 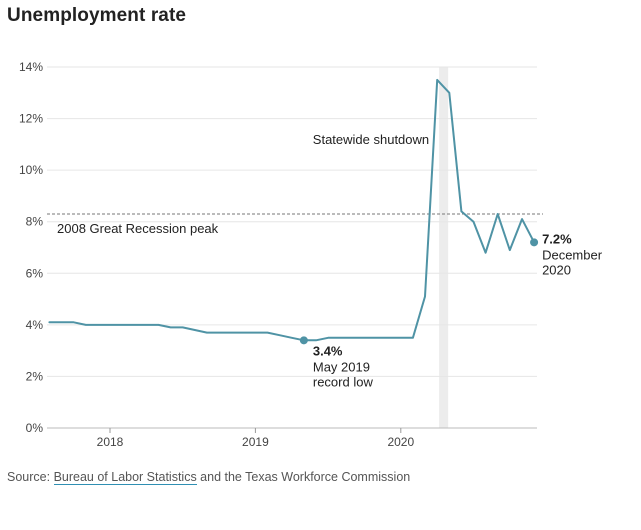 I want to click on x-tick-label: 2019, so click(x=255, y=442).